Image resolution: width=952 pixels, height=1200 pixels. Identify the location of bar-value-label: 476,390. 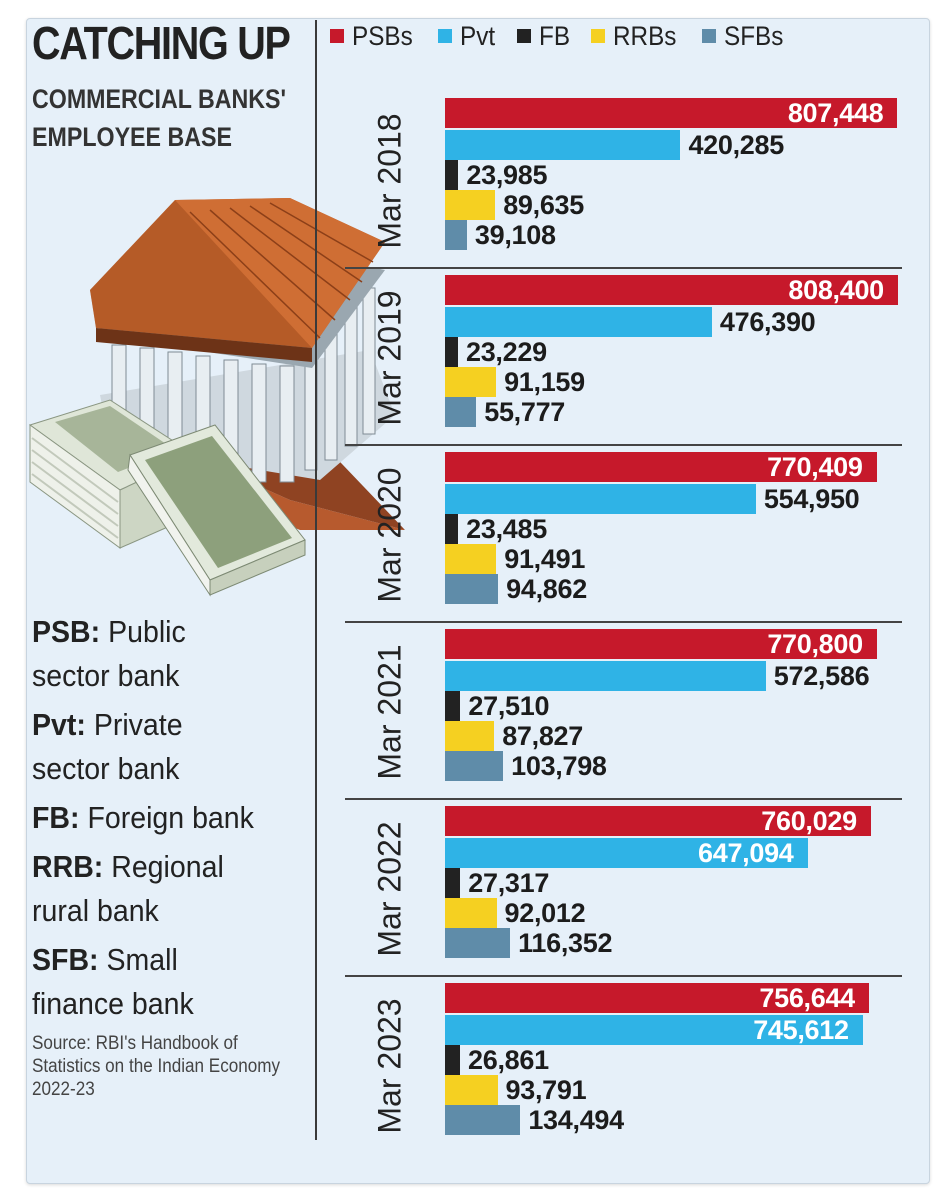
(767, 322).